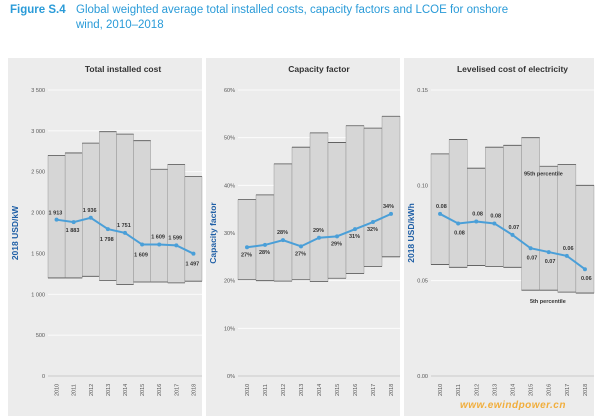 This screenshot has width=600, height=419. Describe the element at coordinates (495, 390) in the screenshot. I see `lcoe-xtick-label: 2013` at that location.